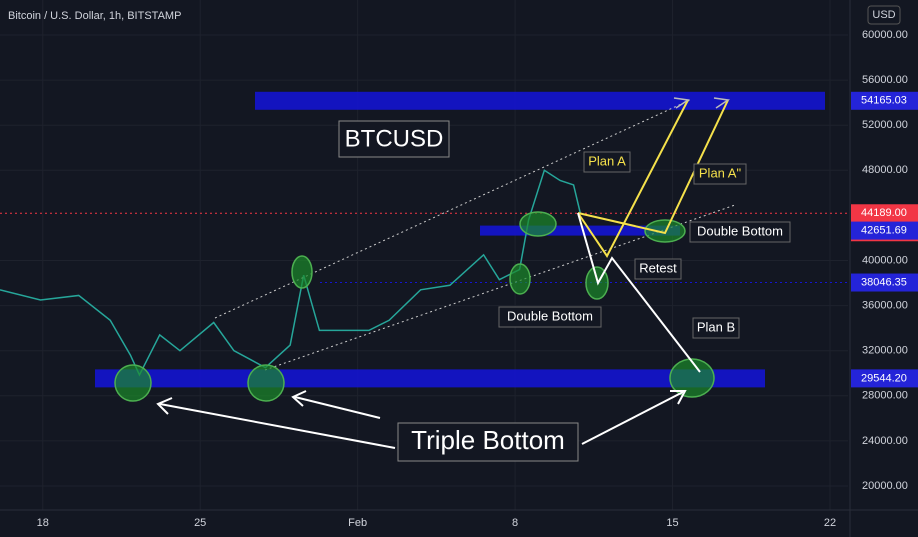 The image size is (918, 537). I want to click on plan-a-label: Plan A, so click(607, 160).